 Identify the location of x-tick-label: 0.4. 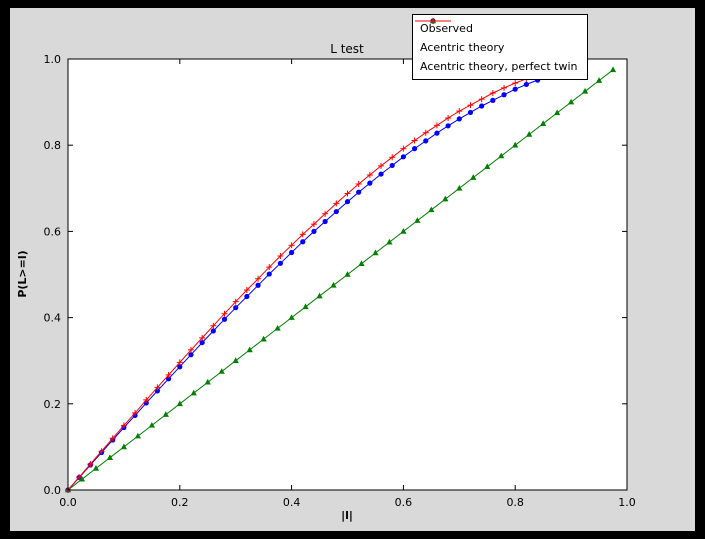
(292, 502).